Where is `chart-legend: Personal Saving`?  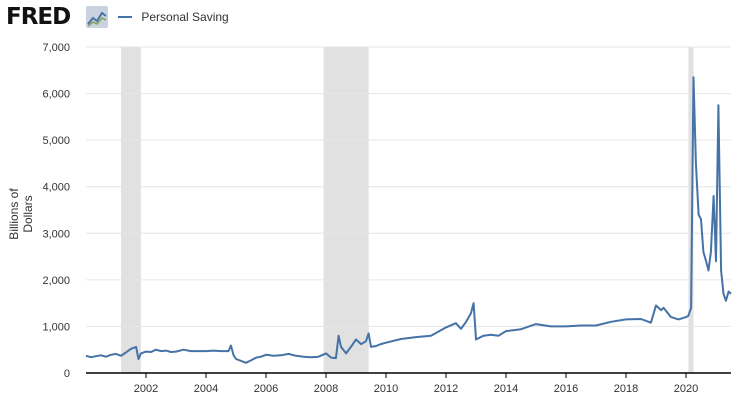
chart-legend: Personal Saving is located at coordinates (173, 17).